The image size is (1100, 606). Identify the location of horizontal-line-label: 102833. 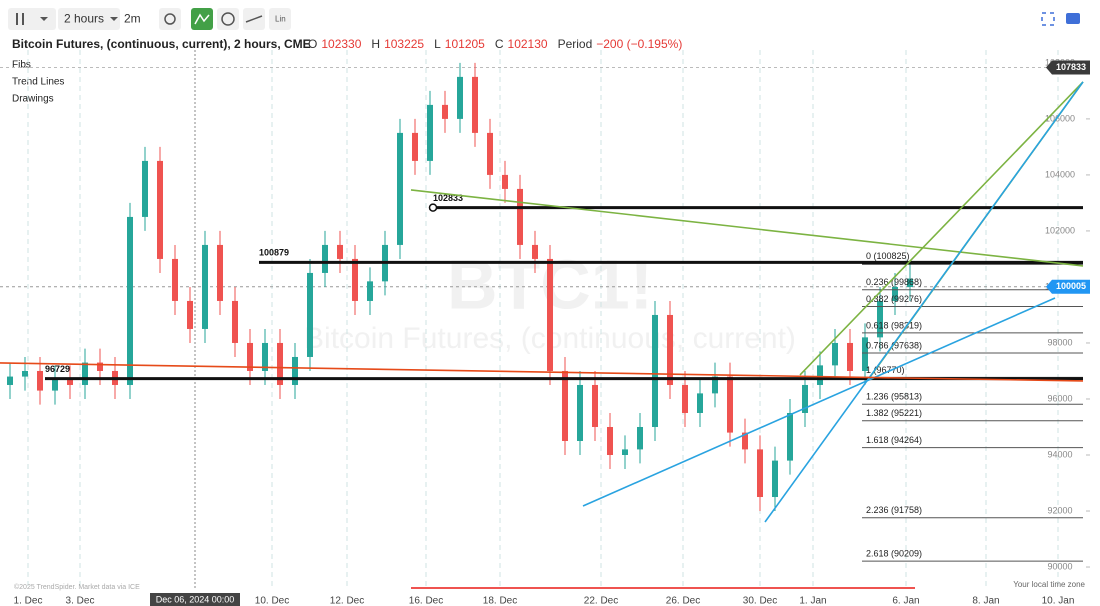
(448, 198).